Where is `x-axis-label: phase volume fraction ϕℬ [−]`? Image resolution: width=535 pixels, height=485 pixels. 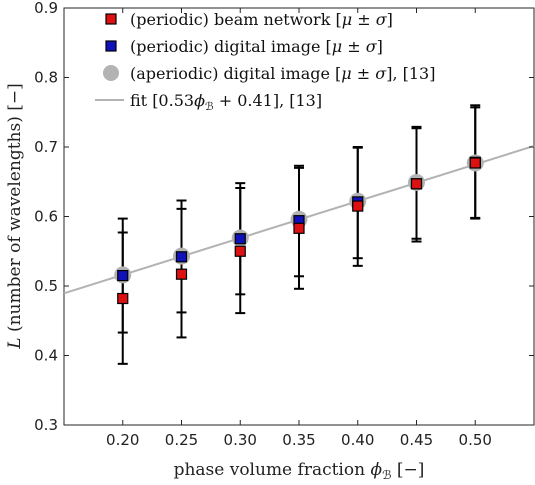
x-axis-label: phase volume fraction ϕℬ [−] is located at coordinates (299, 471).